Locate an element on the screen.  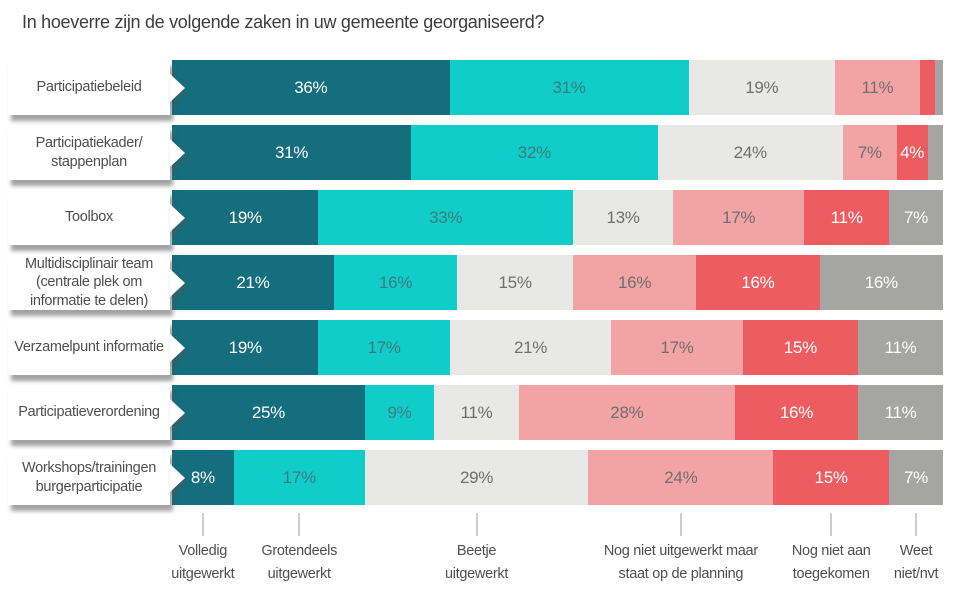
row-label: Participatiekader/stappenplan is located at coordinates (89, 152).